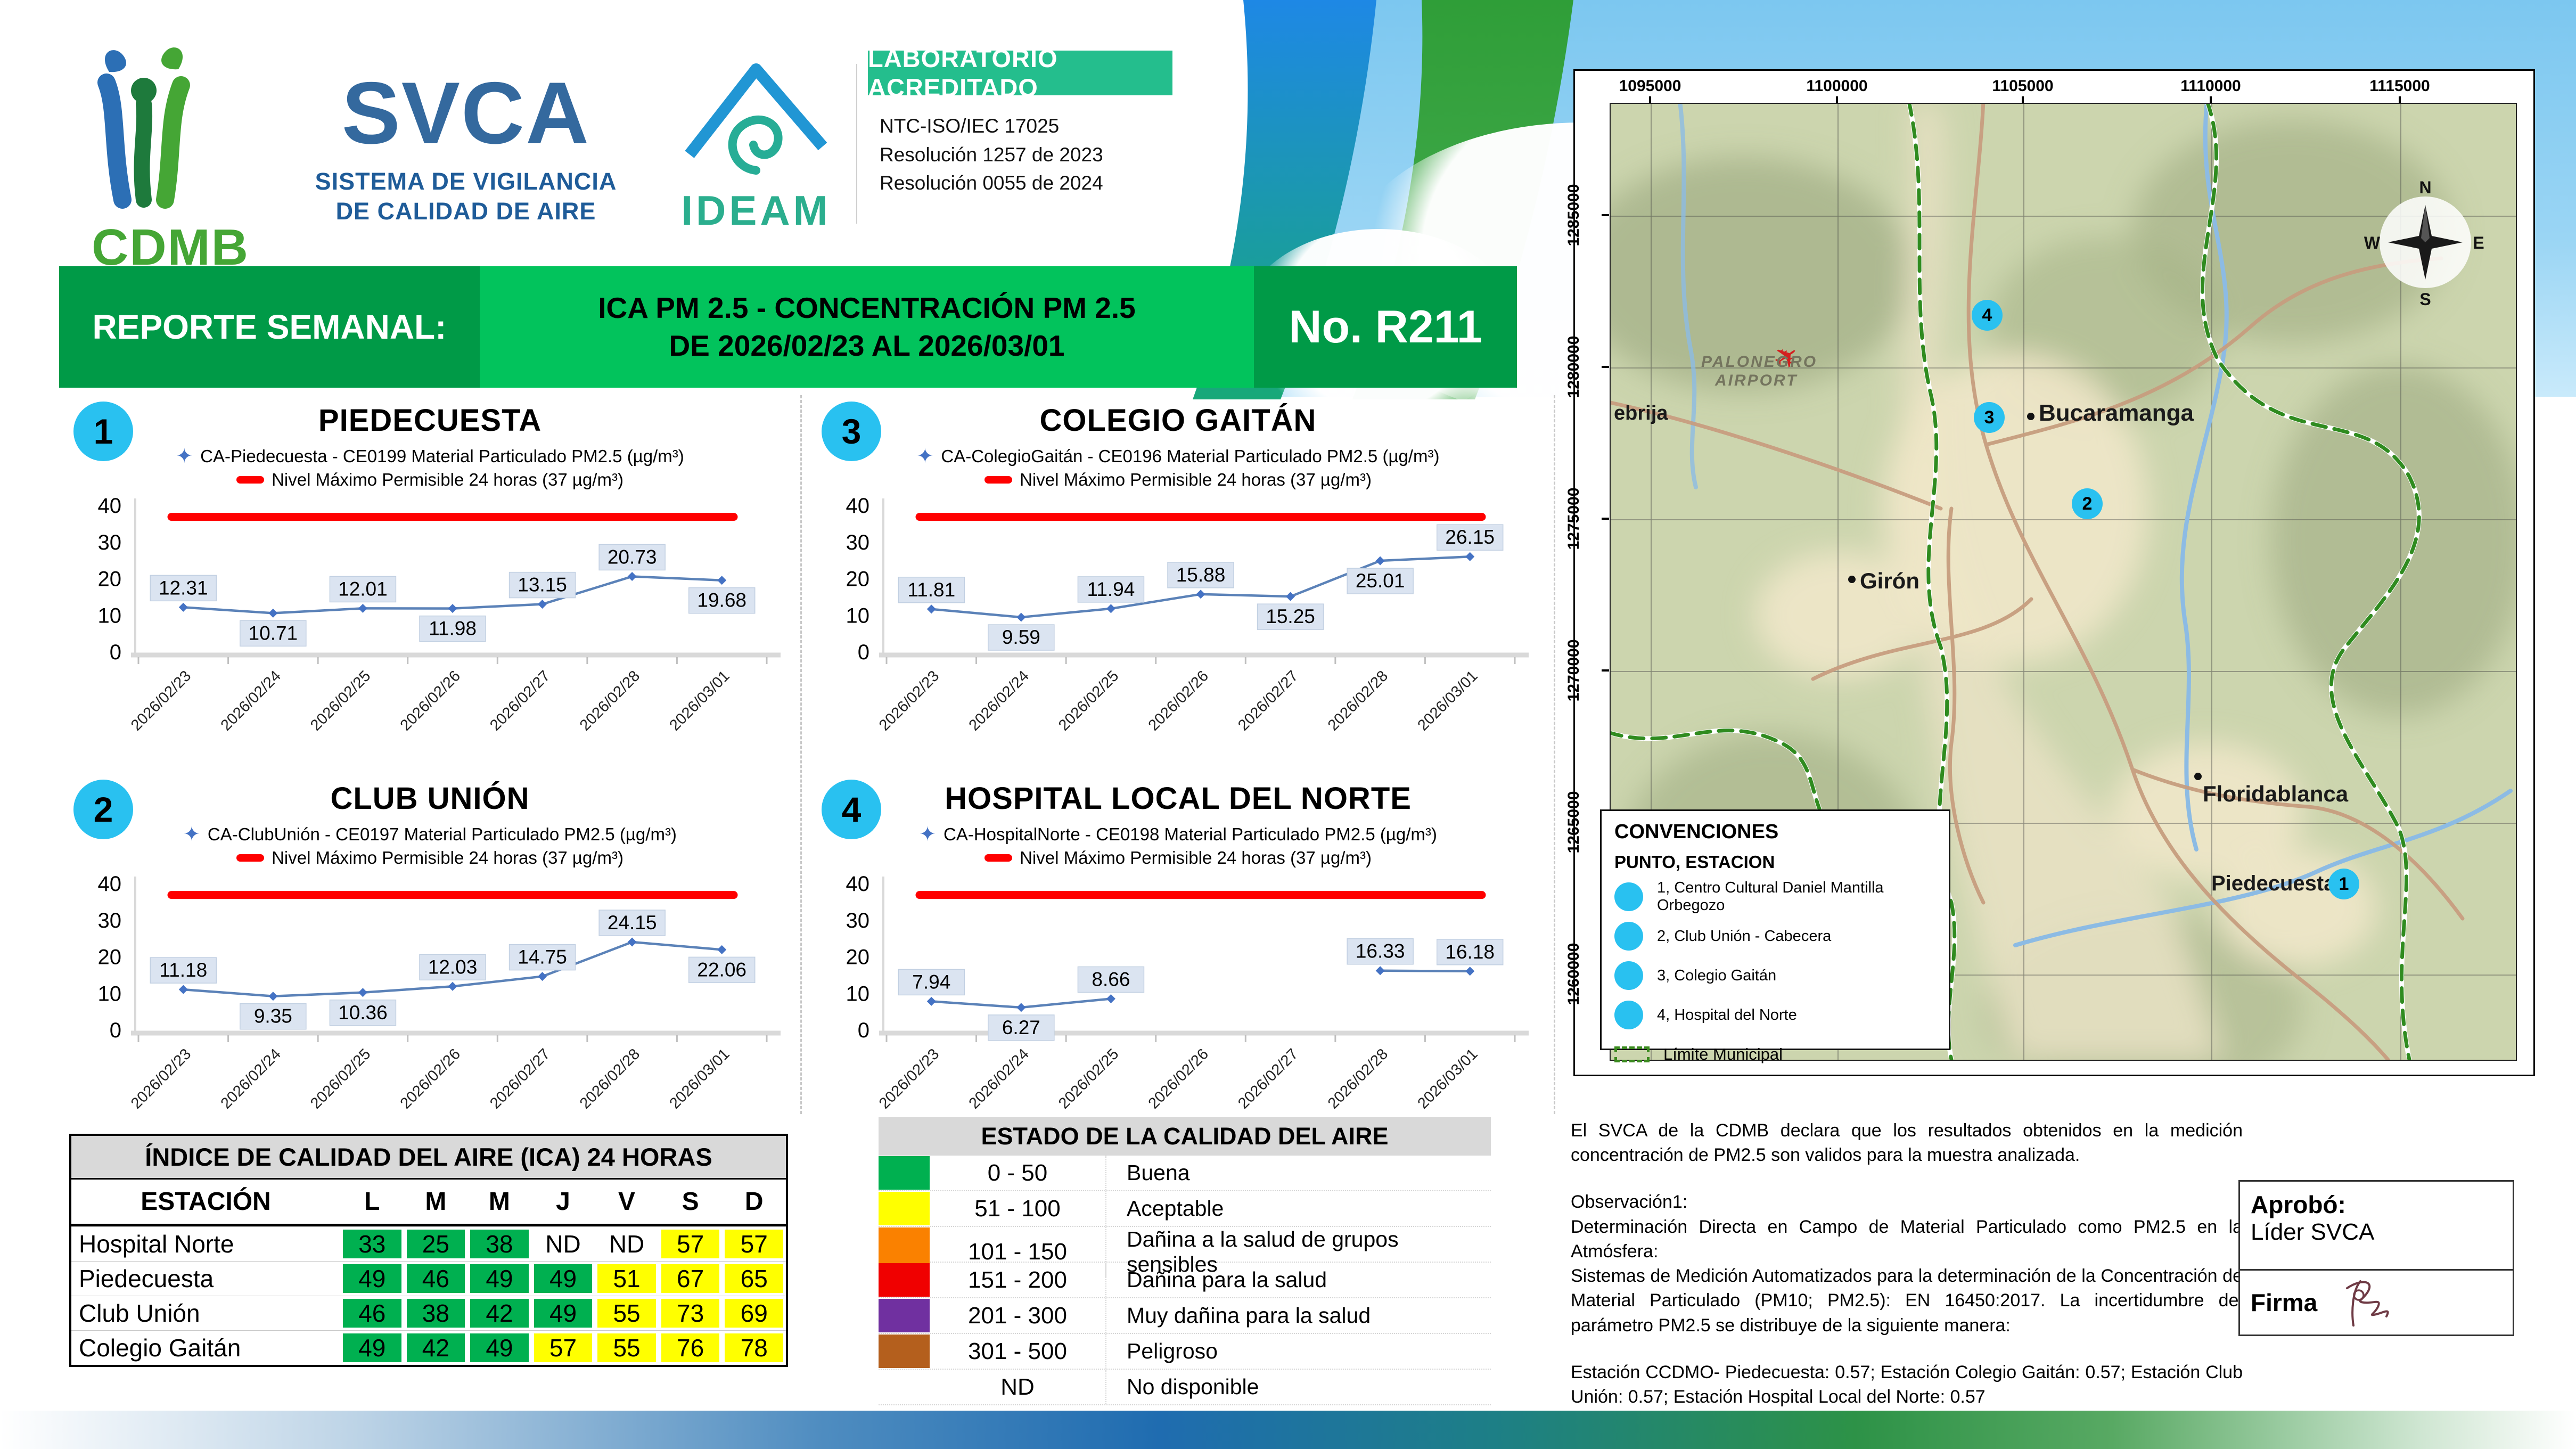  I want to click on map-legend-item: 2, Club Unión - Cabecera, so click(1775, 936).